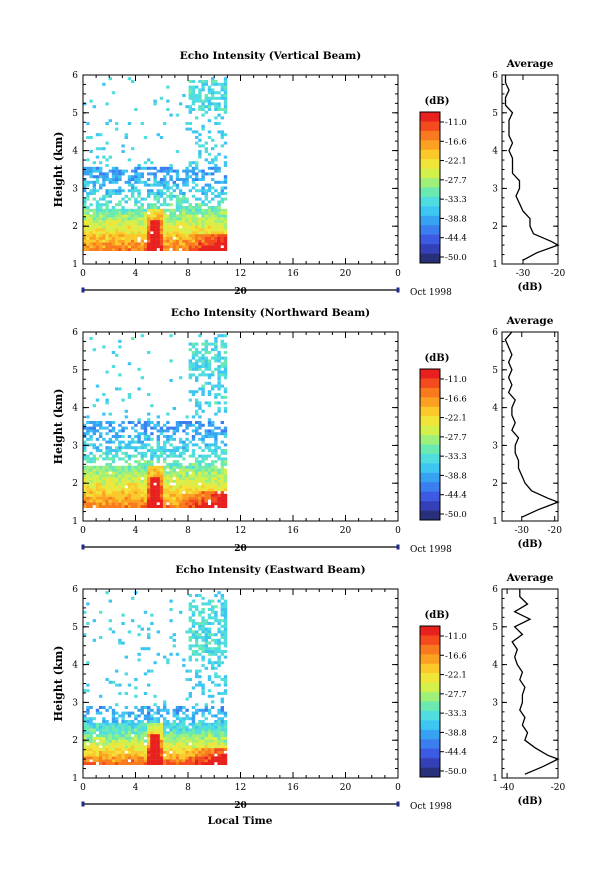 The height and width of the screenshot is (875, 614). I want to click on y-tick-label: 1, so click(75, 522).